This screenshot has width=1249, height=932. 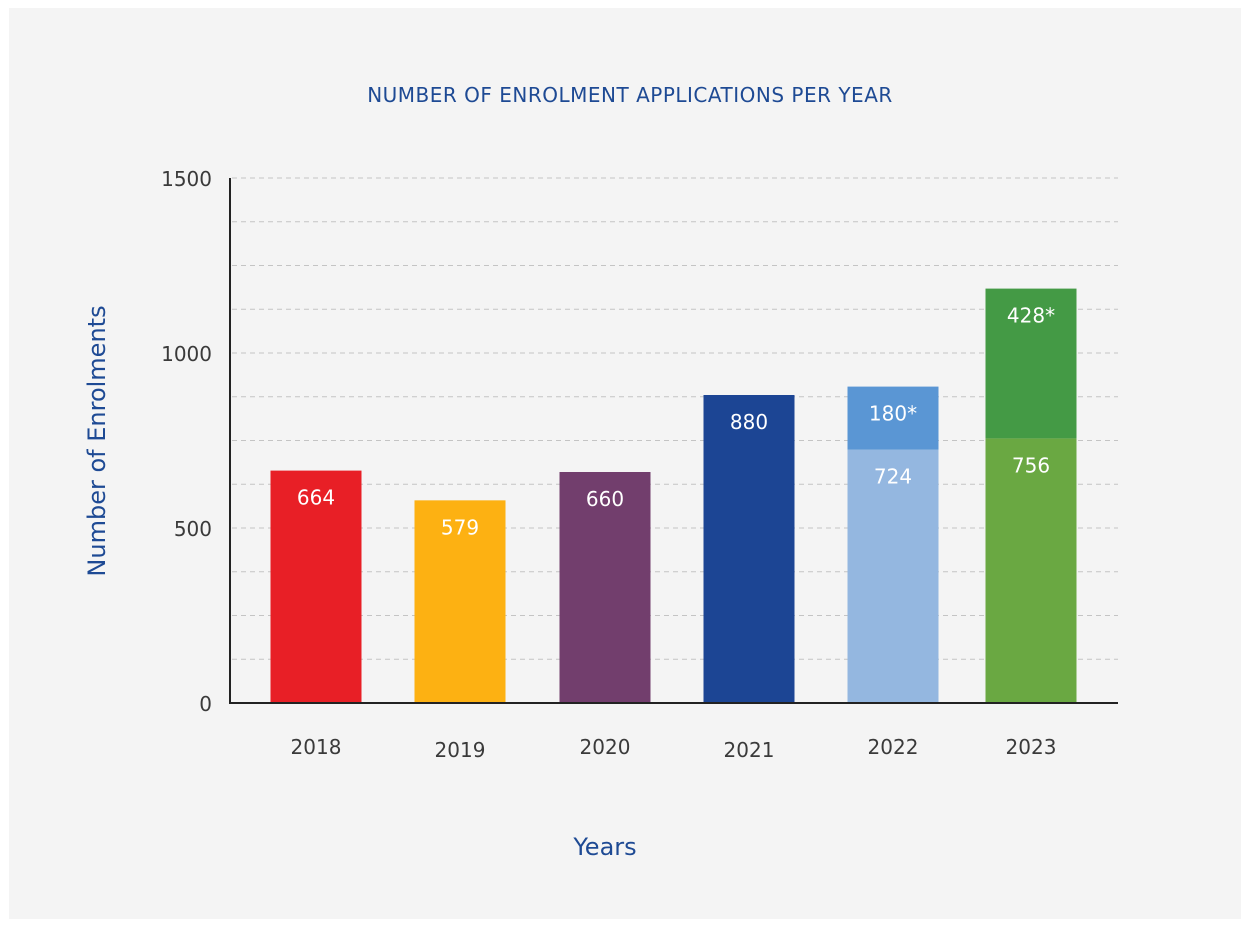 I want to click on y-axis-label: Number of Enrolments, so click(x=97, y=440).